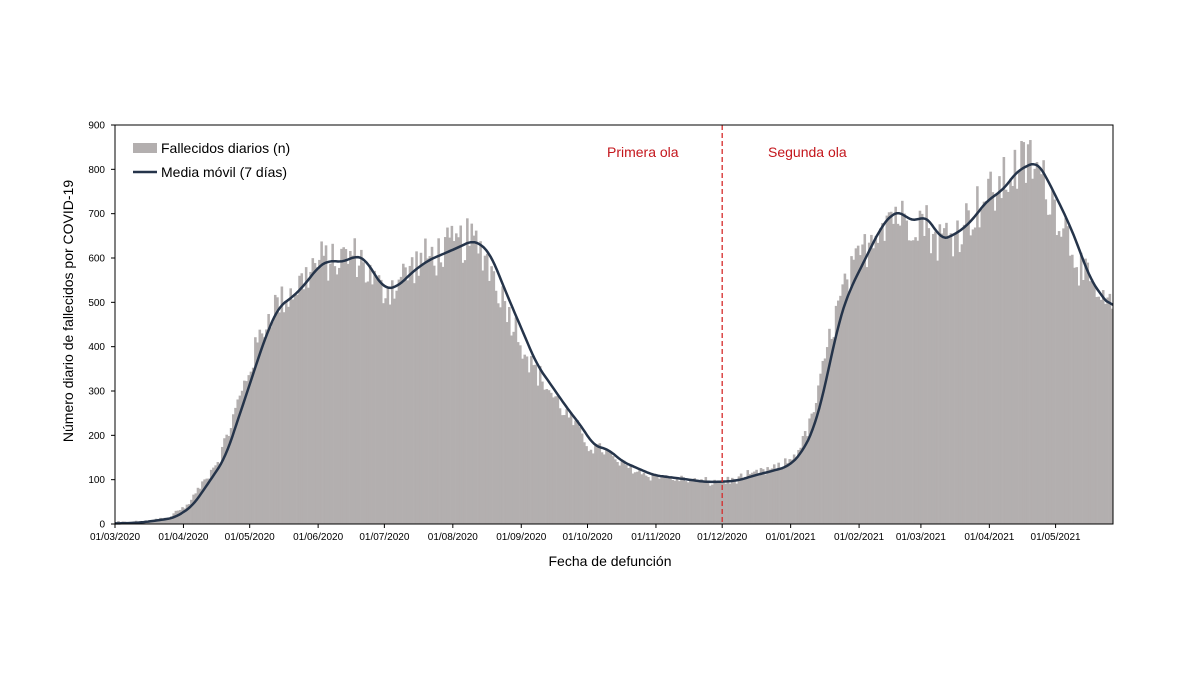 Image resolution: width=1200 pixels, height=675 pixels. What do you see at coordinates (250, 537) in the screenshot?
I see `x-tick-label: 01/05/2020` at bounding box center [250, 537].